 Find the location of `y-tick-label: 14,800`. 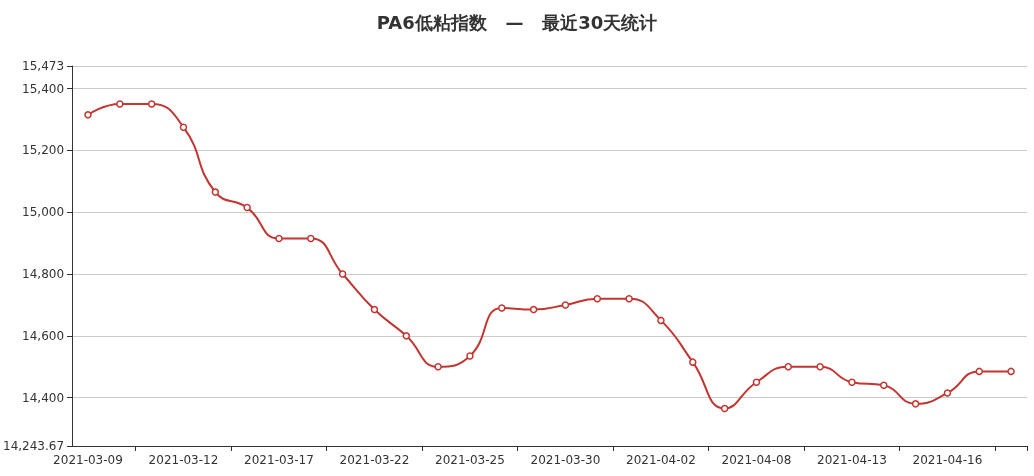

y-tick-label: 14,800 is located at coordinates (43, 274).